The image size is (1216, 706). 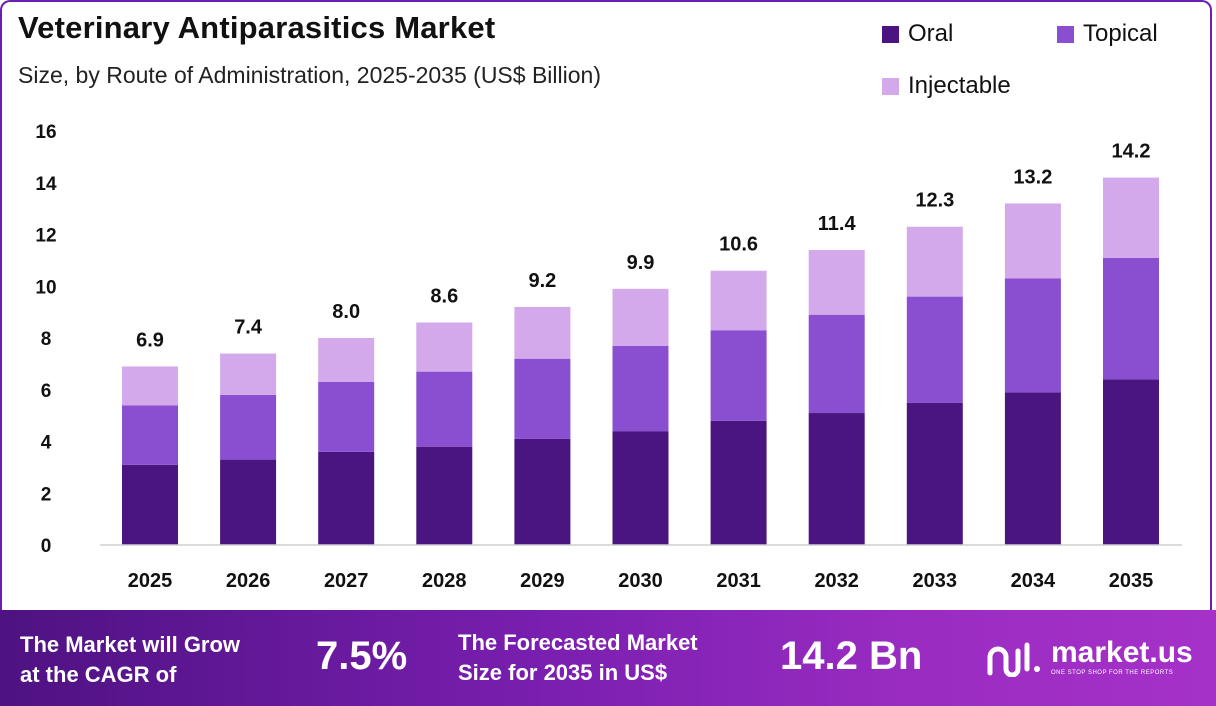 What do you see at coordinates (46, 546) in the screenshot?
I see `y-tick-label: 0` at bounding box center [46, 546].